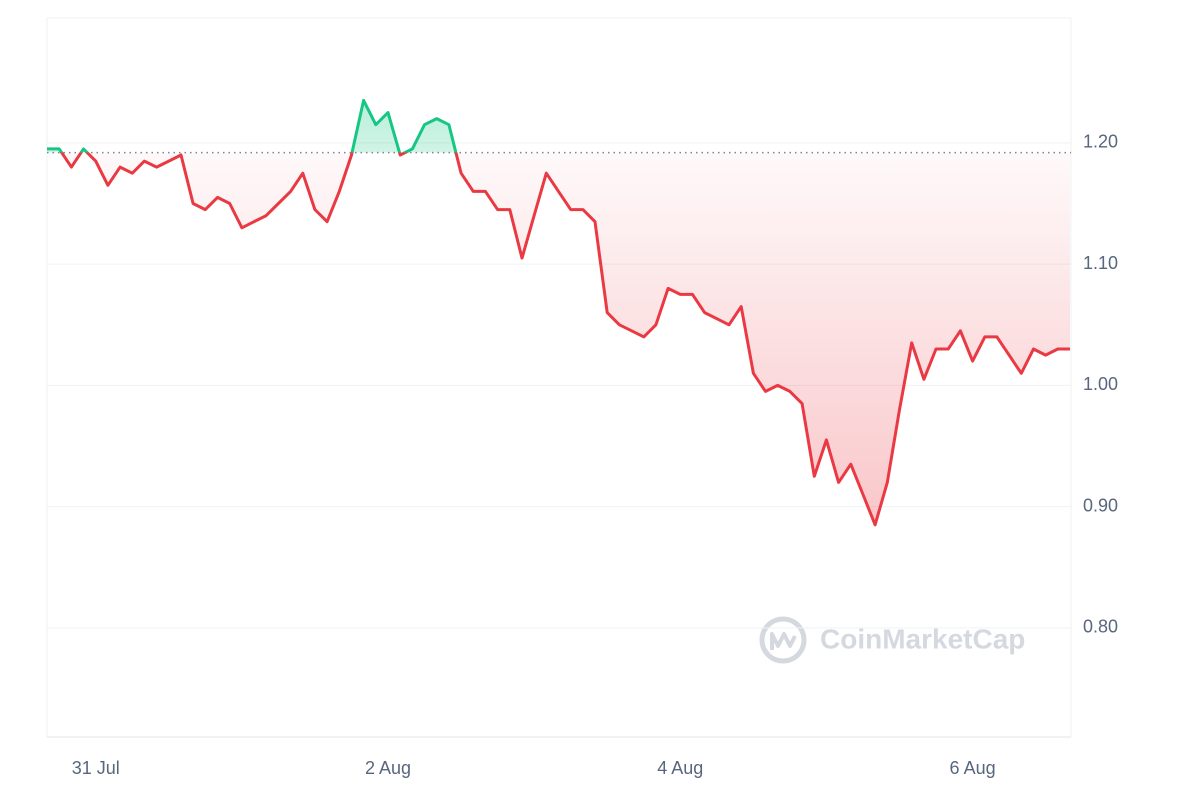 The height and width of the screenshot is (800, 1200). I want to click on x-tick-label: 4 Aug, so click(680, 768).